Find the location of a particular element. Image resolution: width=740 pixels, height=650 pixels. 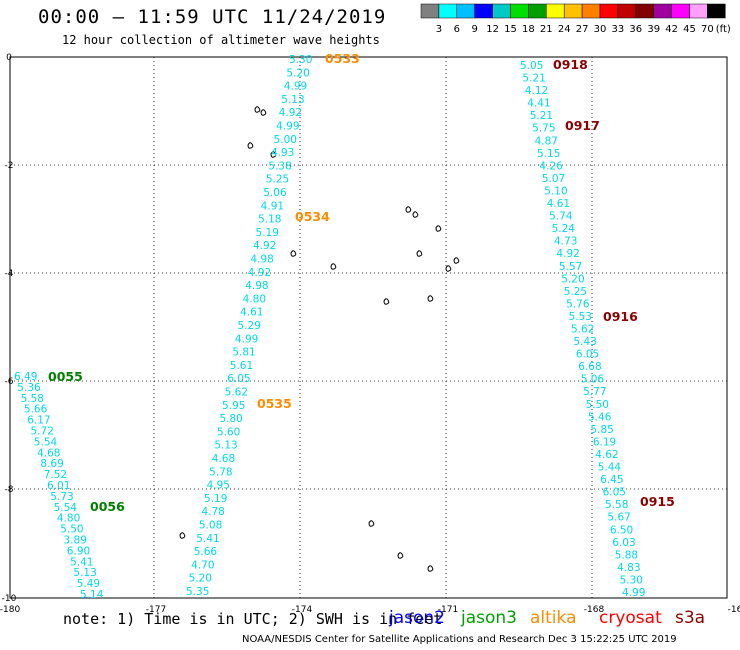

cryosat-wave-height-value: 5.53 is located at coordinates (580, 317).